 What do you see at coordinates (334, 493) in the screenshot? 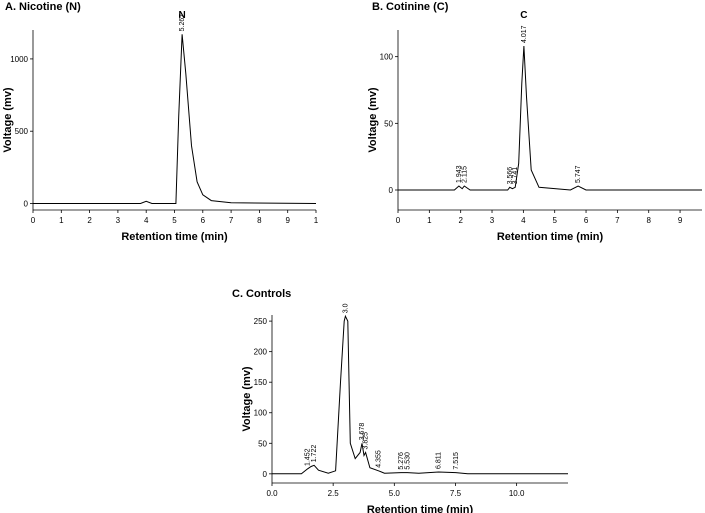
I see `x-tick-label: 2.5` at bounding box center [334, 493].